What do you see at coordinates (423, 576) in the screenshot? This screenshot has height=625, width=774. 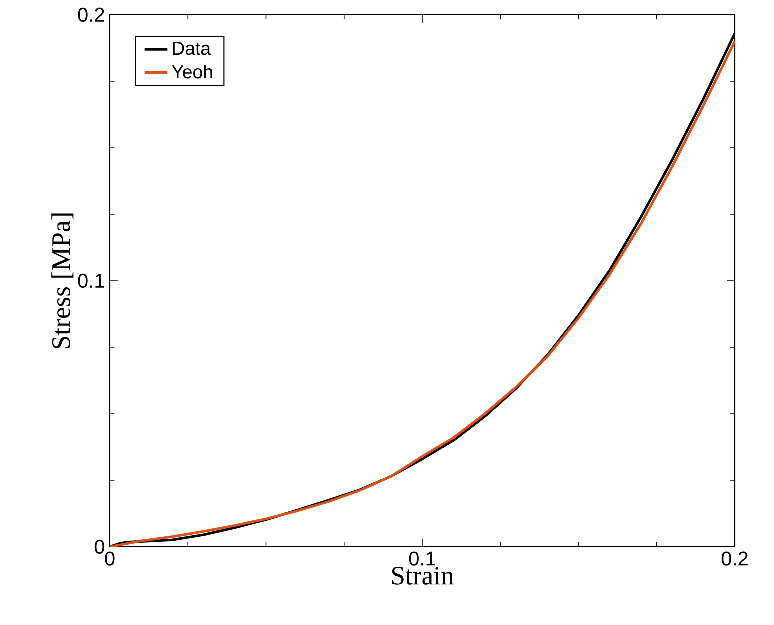 I see `x-axis-title: Strain` at bounding box center [423, 576].